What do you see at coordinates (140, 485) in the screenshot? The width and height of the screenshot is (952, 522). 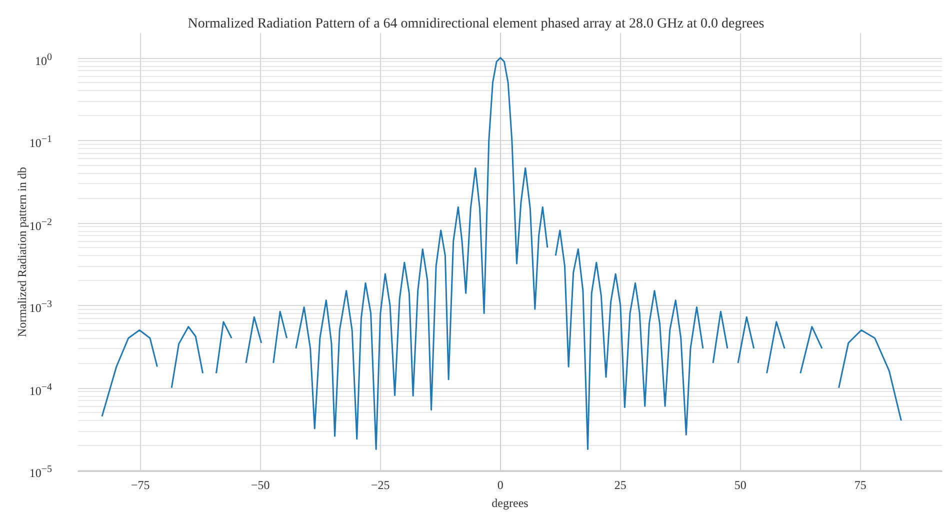 I see `x-tick-label: −75` at bounding box center [140, 485].